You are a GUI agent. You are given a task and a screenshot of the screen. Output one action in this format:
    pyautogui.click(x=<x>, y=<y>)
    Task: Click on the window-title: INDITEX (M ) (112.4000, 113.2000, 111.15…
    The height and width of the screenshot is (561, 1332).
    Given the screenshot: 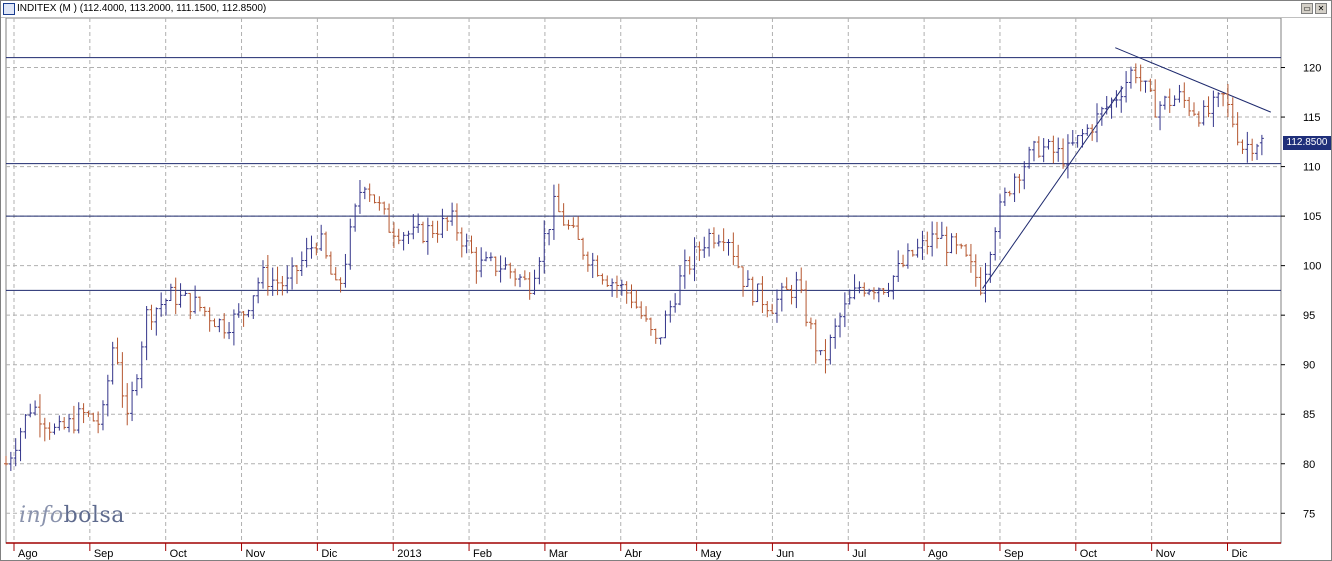 What is the action you would take?
    pyautogui.click(x=142, y=8)
    